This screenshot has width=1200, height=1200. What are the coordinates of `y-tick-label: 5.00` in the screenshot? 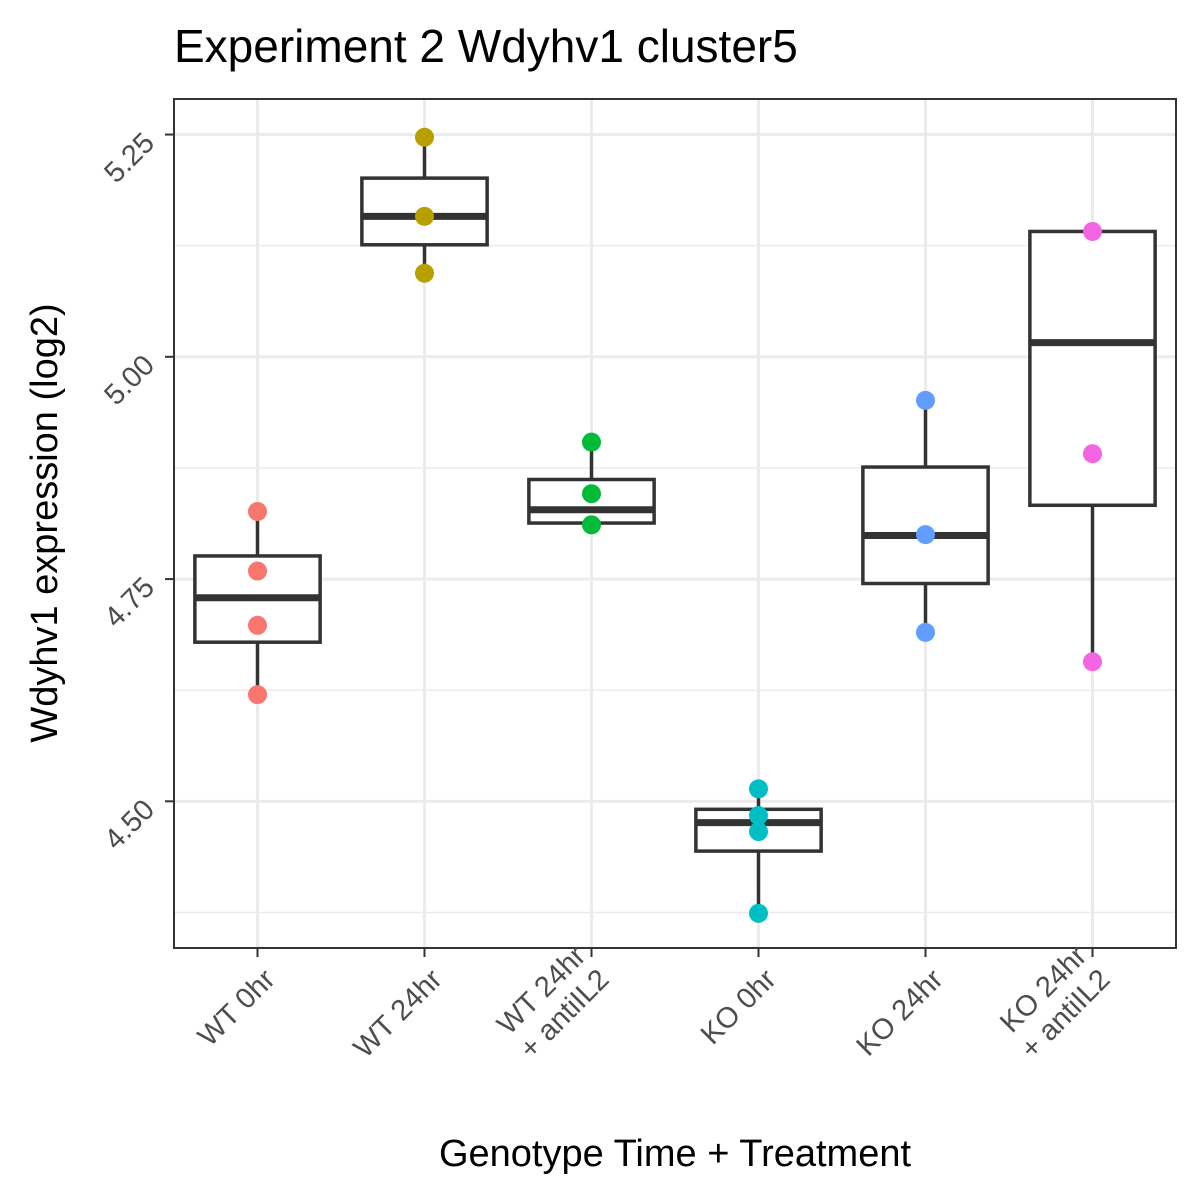 It's located at (129, 380).